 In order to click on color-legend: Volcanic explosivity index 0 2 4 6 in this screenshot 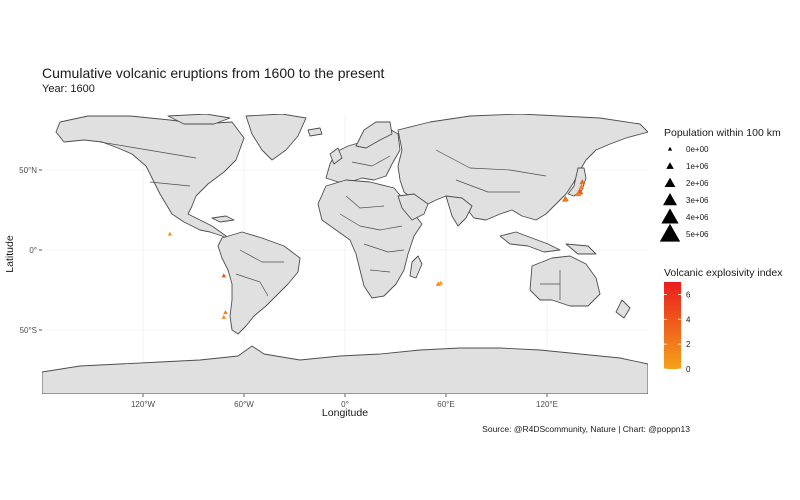, I will do `click(723, 320)`.